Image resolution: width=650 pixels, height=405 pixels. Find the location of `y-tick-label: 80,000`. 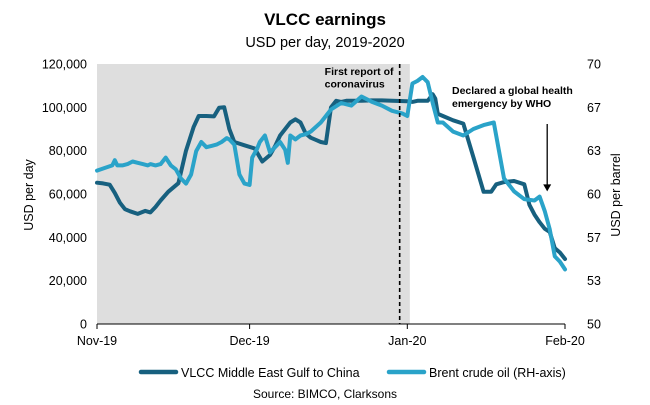

y-tick-label: 80,000 is located at coordinates (68, 151).